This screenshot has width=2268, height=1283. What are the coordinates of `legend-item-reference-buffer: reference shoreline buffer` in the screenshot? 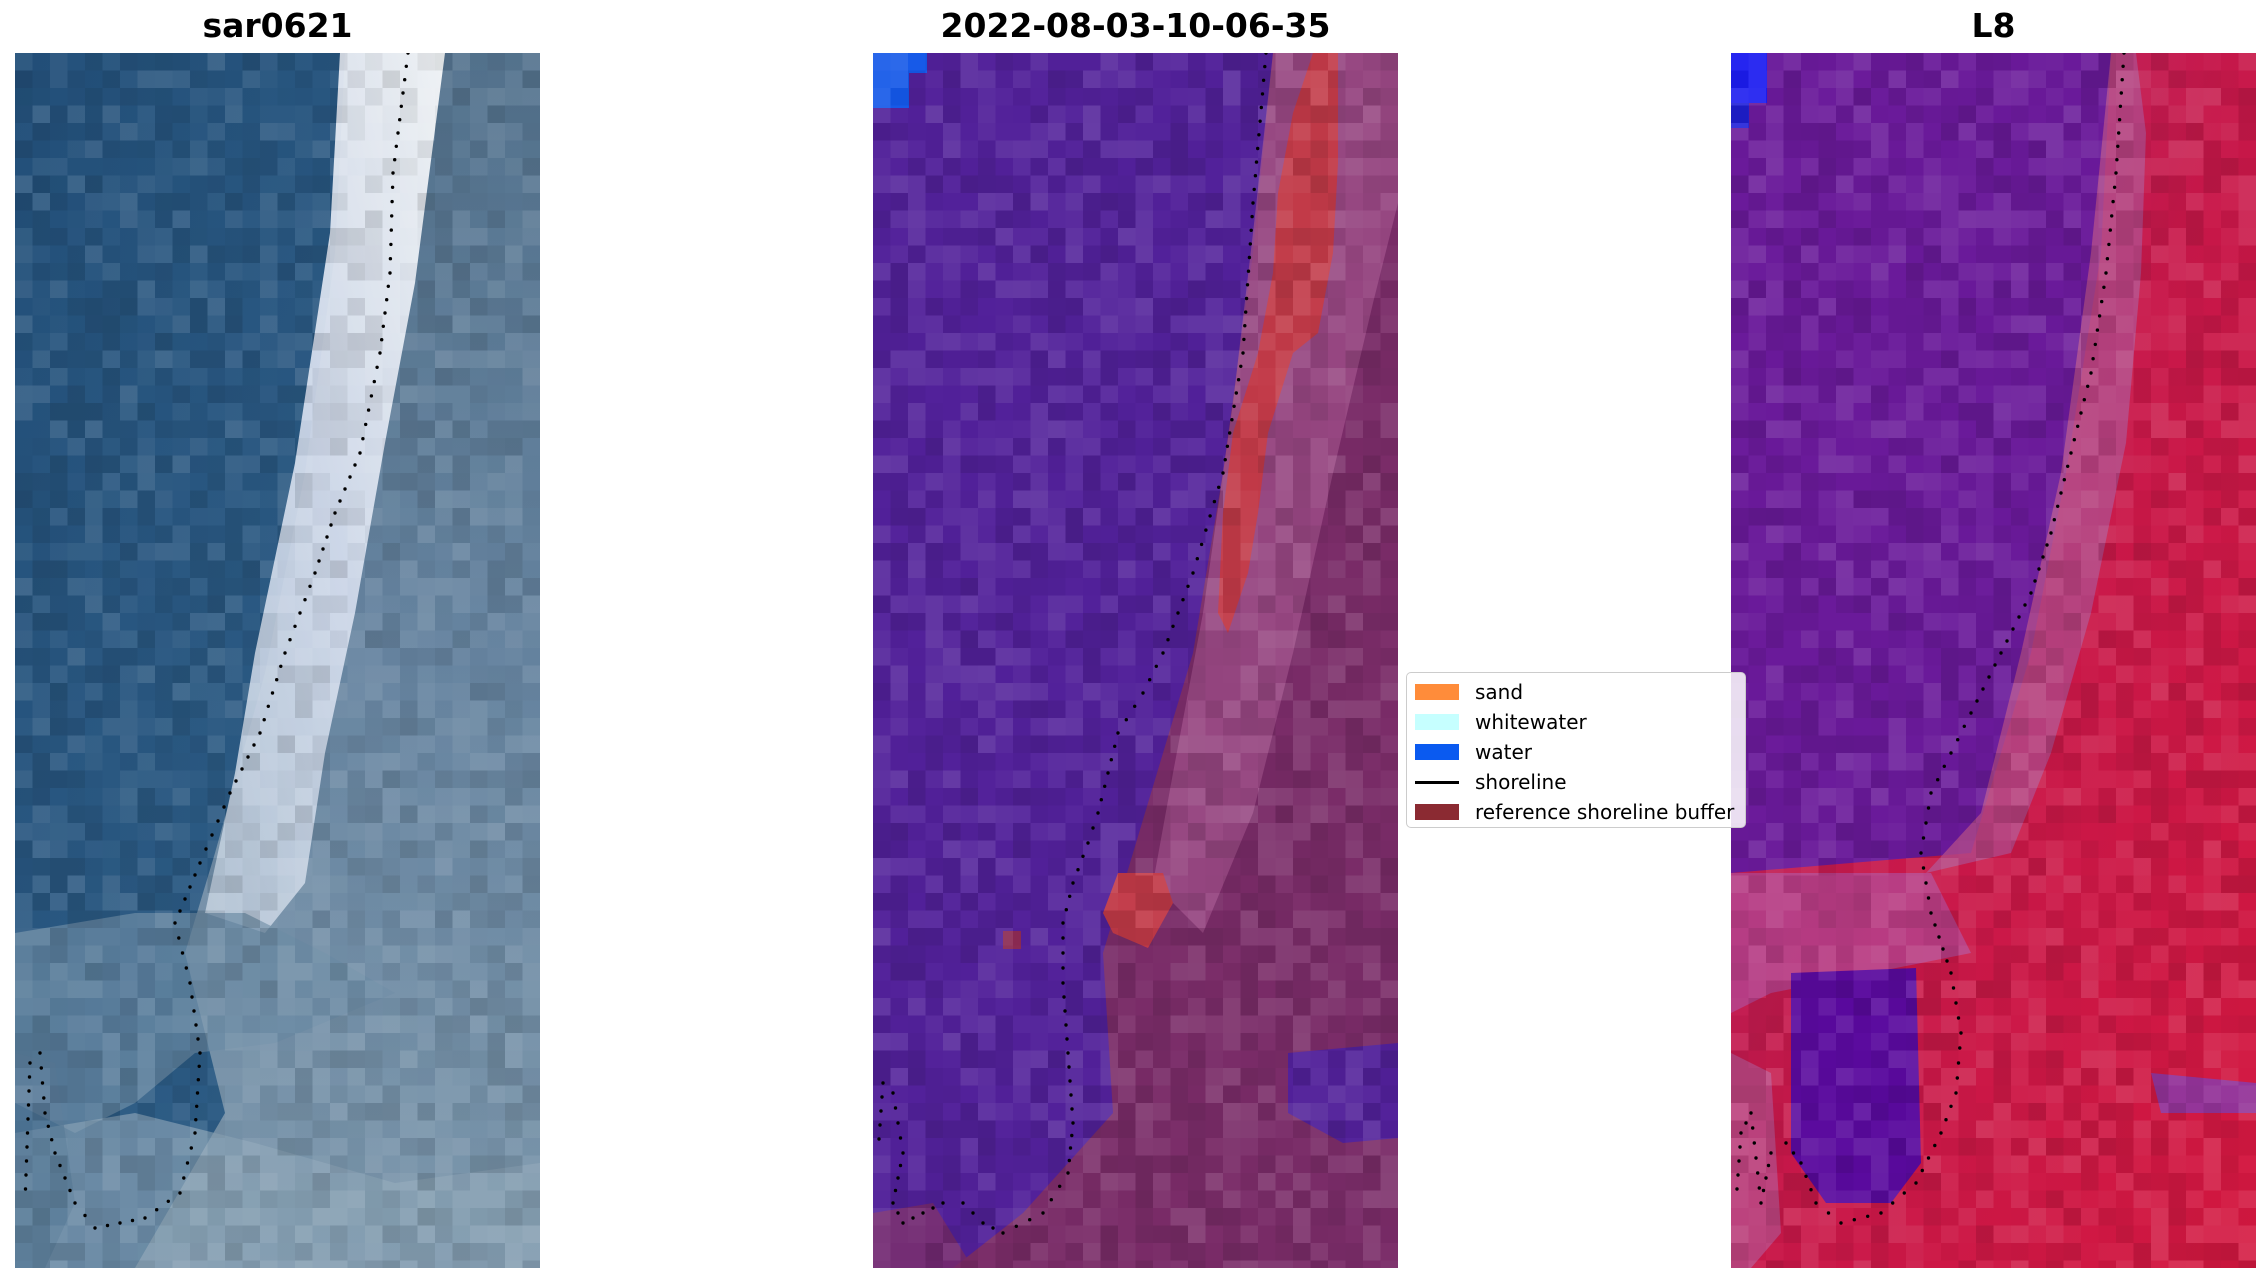 It's located at (1574, 812).